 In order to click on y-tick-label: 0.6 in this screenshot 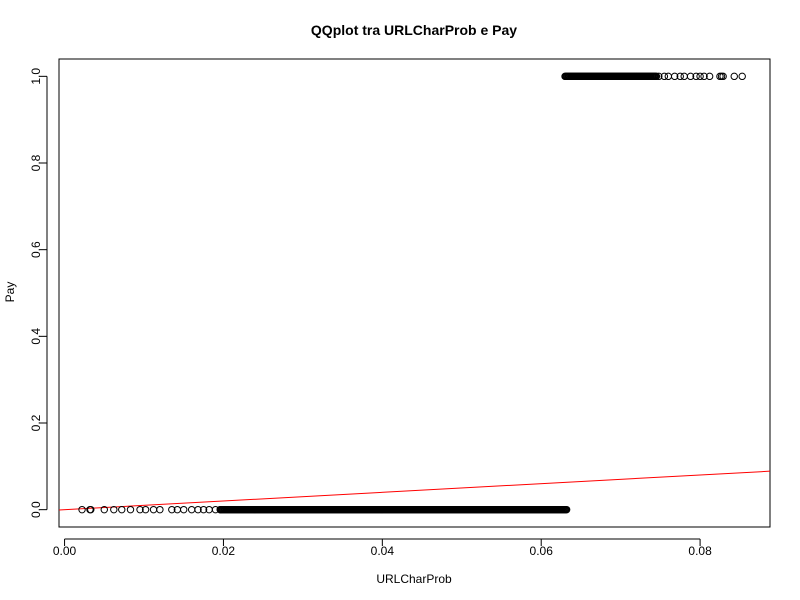, I will do `click(36, 249)`.